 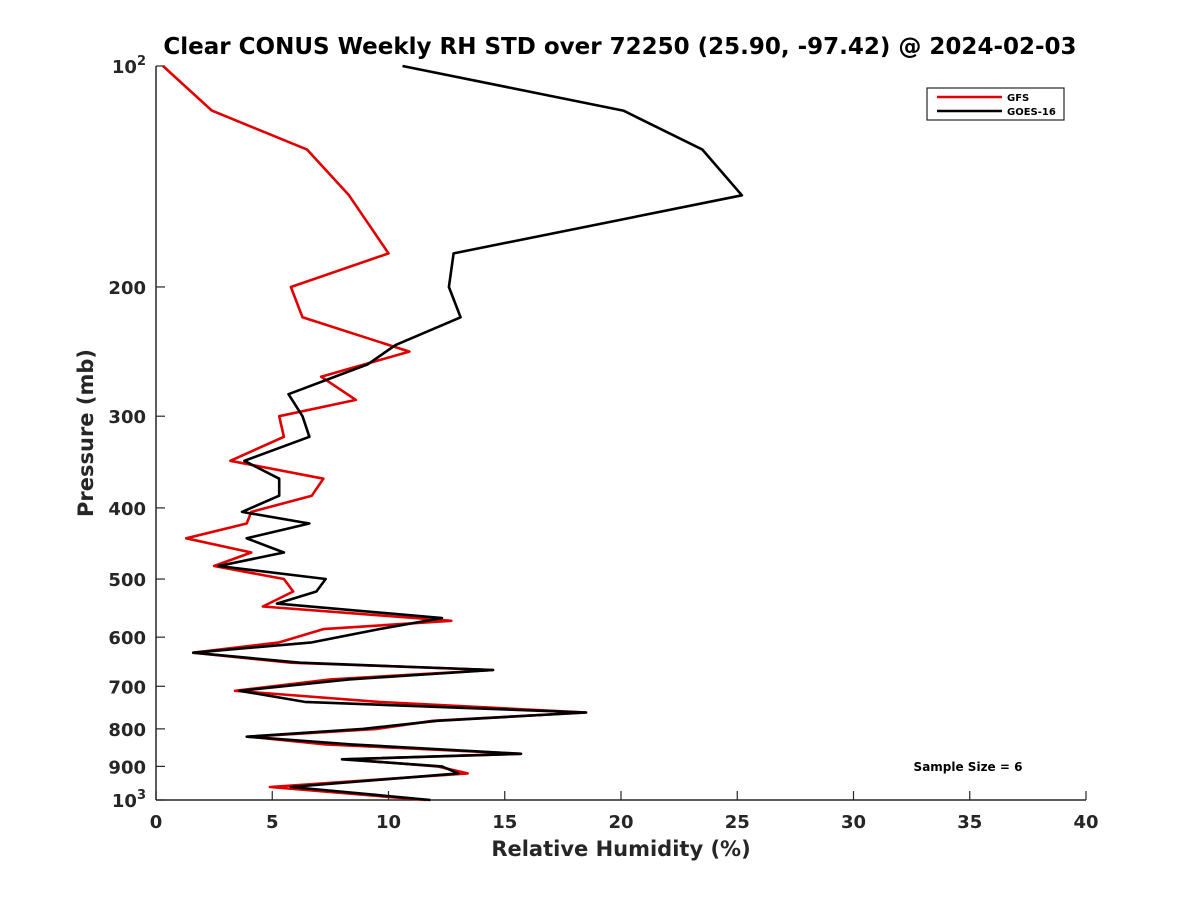 I want to click on x-tick-label: 20, so click(x=620, y=822).